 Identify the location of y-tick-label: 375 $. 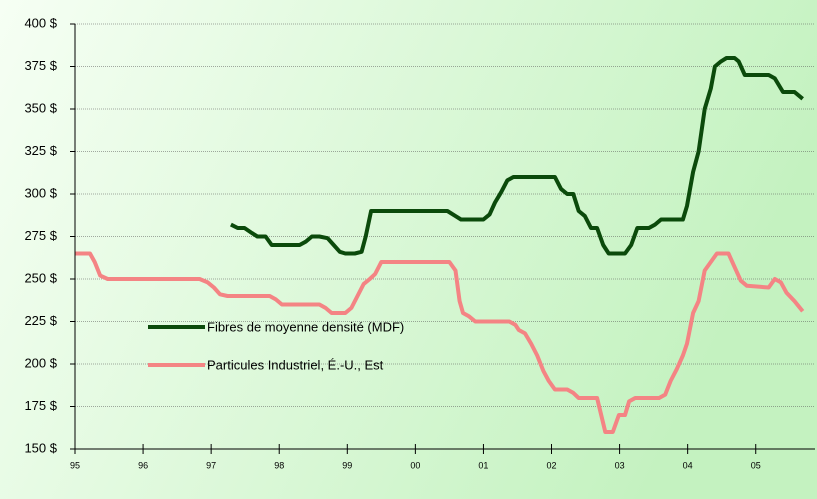
(40, 65).